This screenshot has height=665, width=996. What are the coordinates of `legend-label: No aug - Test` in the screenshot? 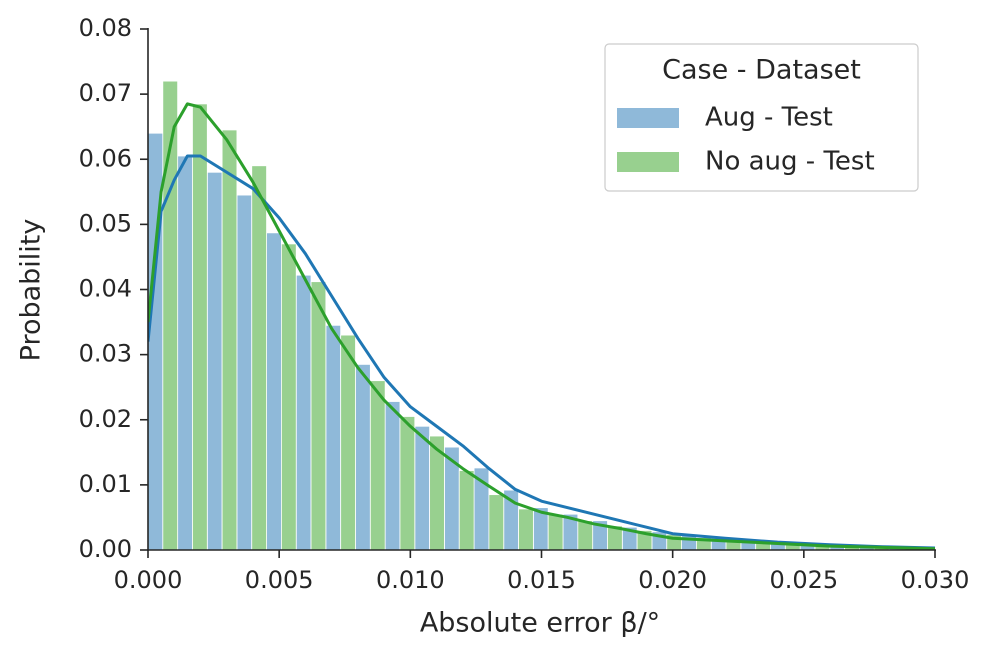 It's located at (790, 162).